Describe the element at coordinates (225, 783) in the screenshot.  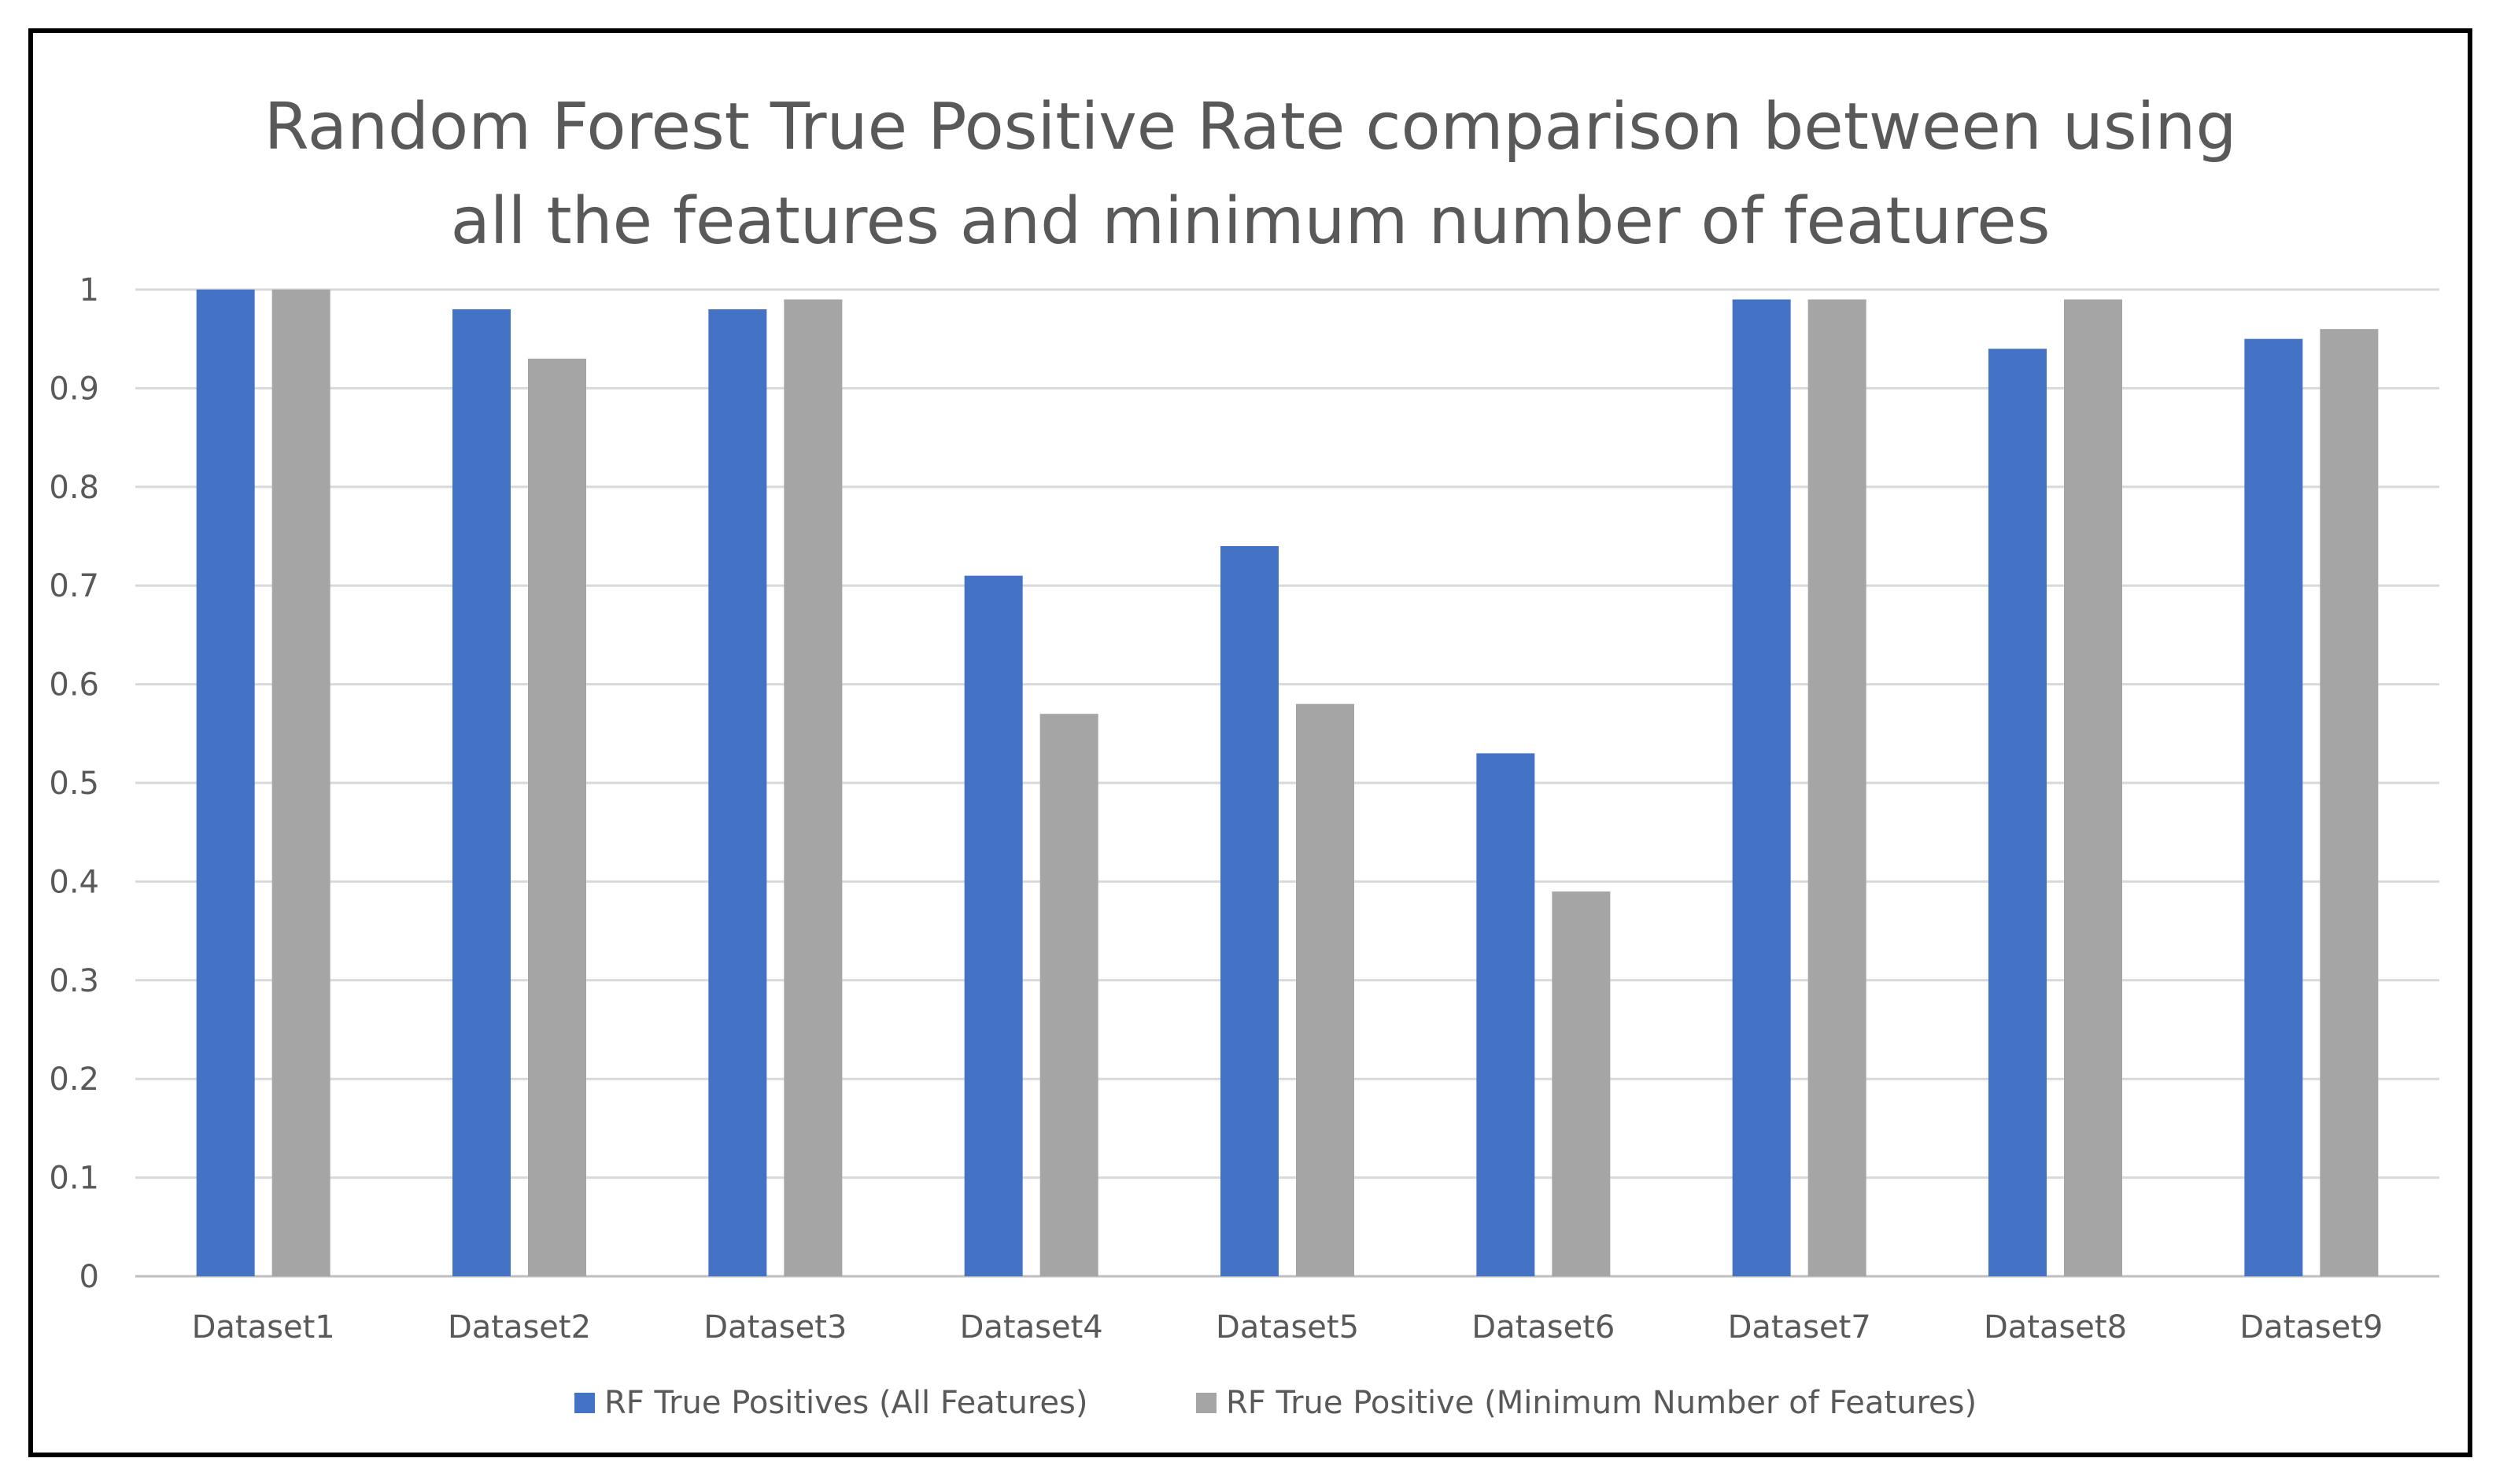
I see `bar-all-features-dataset1` at that location.